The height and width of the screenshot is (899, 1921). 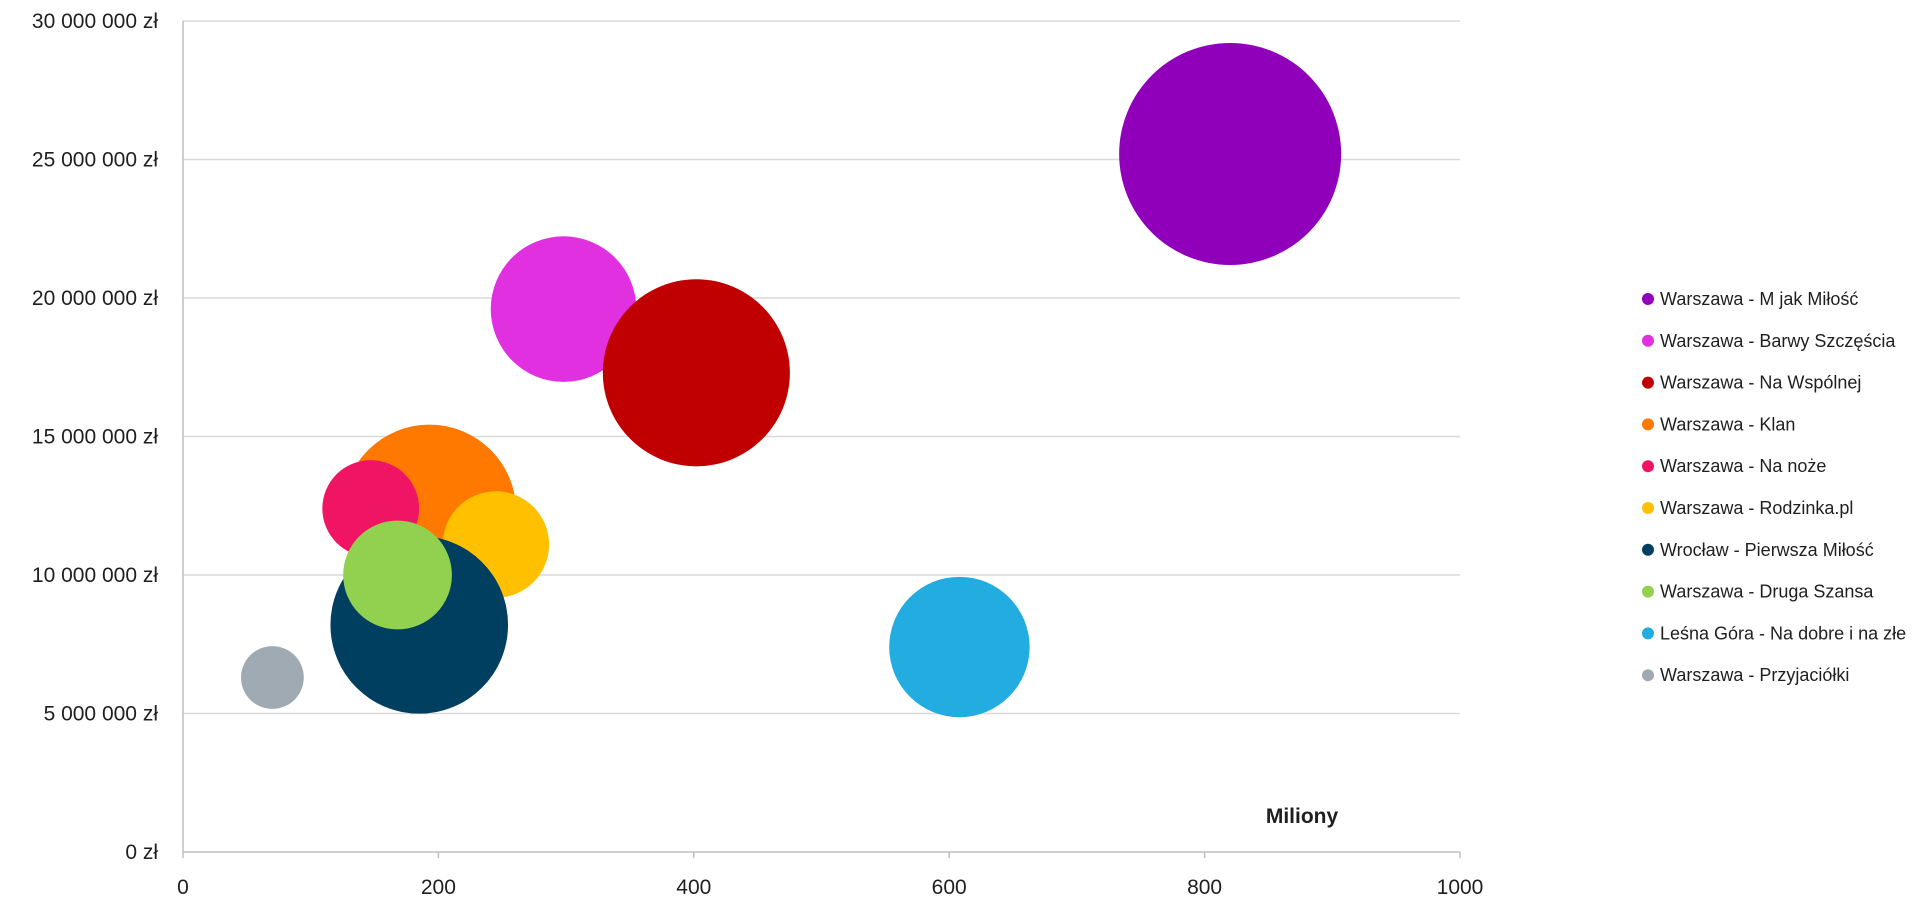 I want to click on x-tick-labels: 0 200 400 600 800 1000, so click(x=830, y=887).